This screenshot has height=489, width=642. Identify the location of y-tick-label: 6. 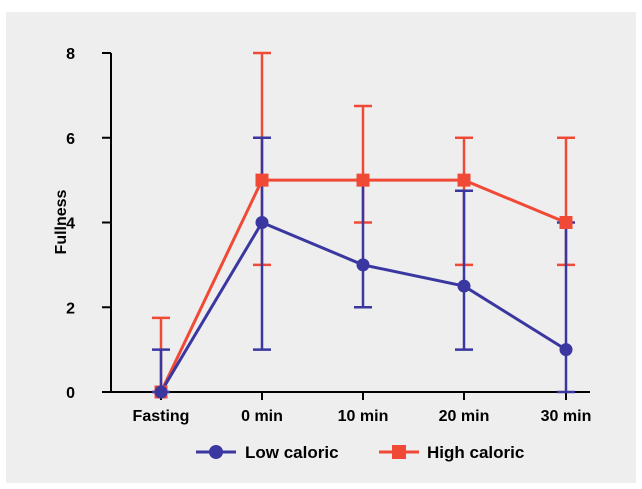
(70, 139).